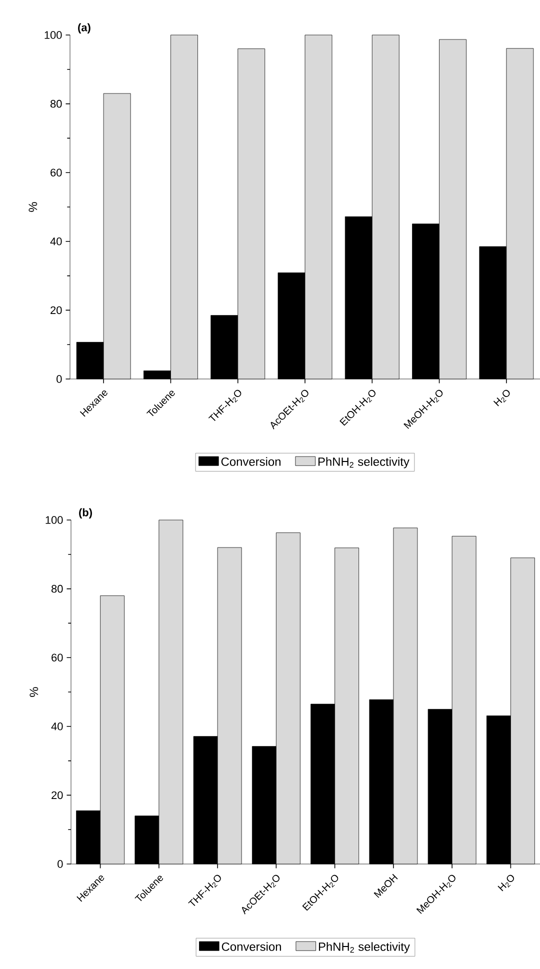  What do you see at coordinates (84, 28) in the screenshot?
I see `chart-title: (a)` at bounding box center [84, 28].